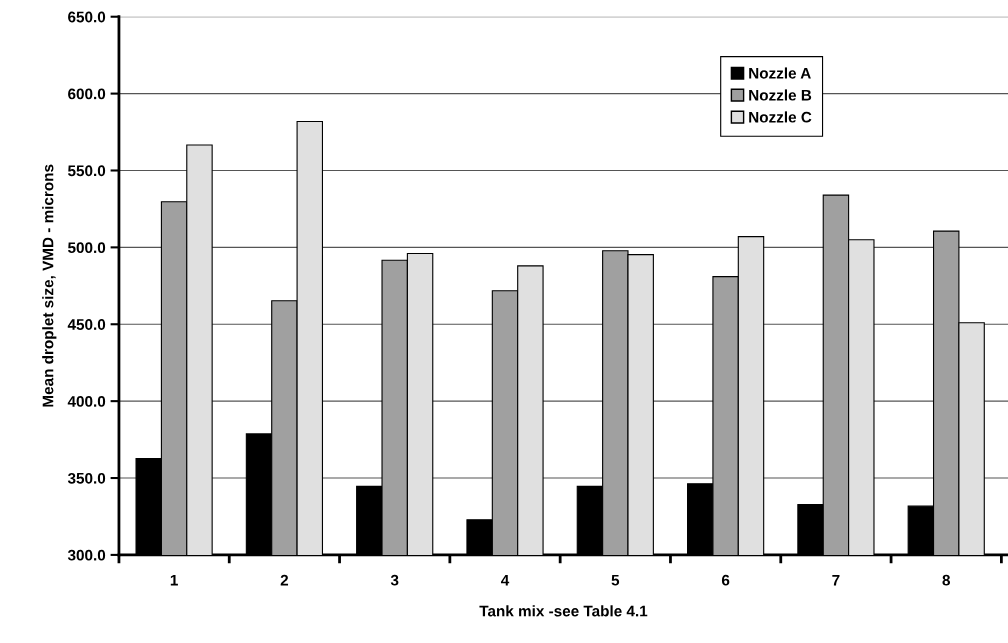  I want to click on y-tick-label: 300.0, so click(86, 555).